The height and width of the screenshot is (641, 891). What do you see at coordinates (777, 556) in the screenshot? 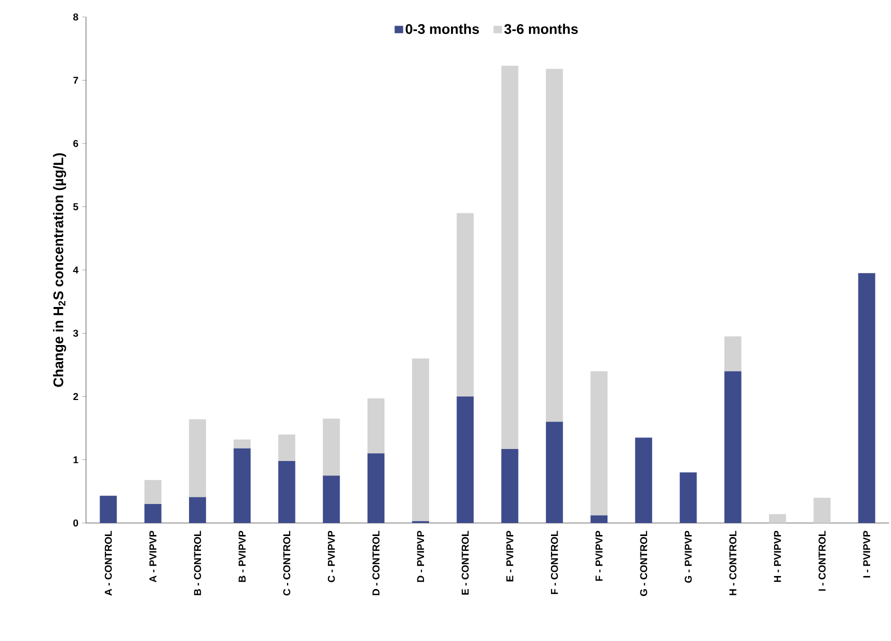
I see `x-tick-label: H - PVIPVP` at bounding box center [777, 556].